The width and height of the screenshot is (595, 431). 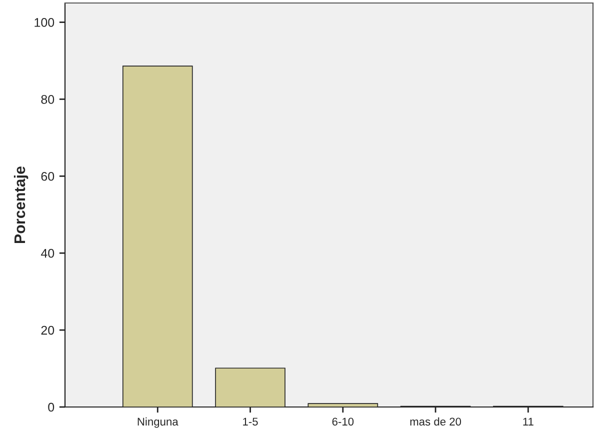 I want to click on y-tick-label: 20, so click(x=47, y=330).